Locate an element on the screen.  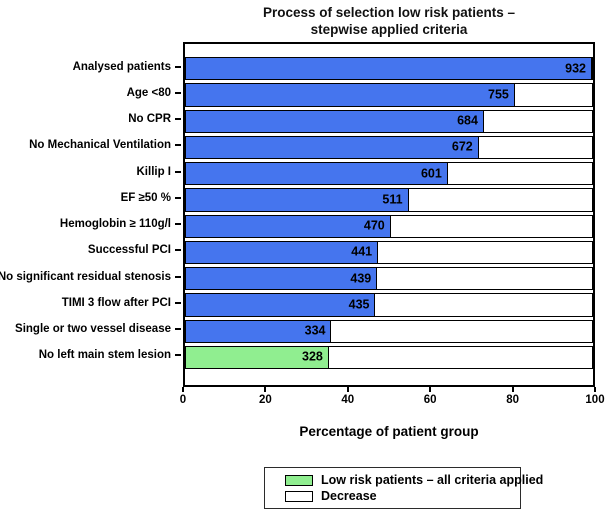
bar-value: 932 is located at coordinates (575, 68).